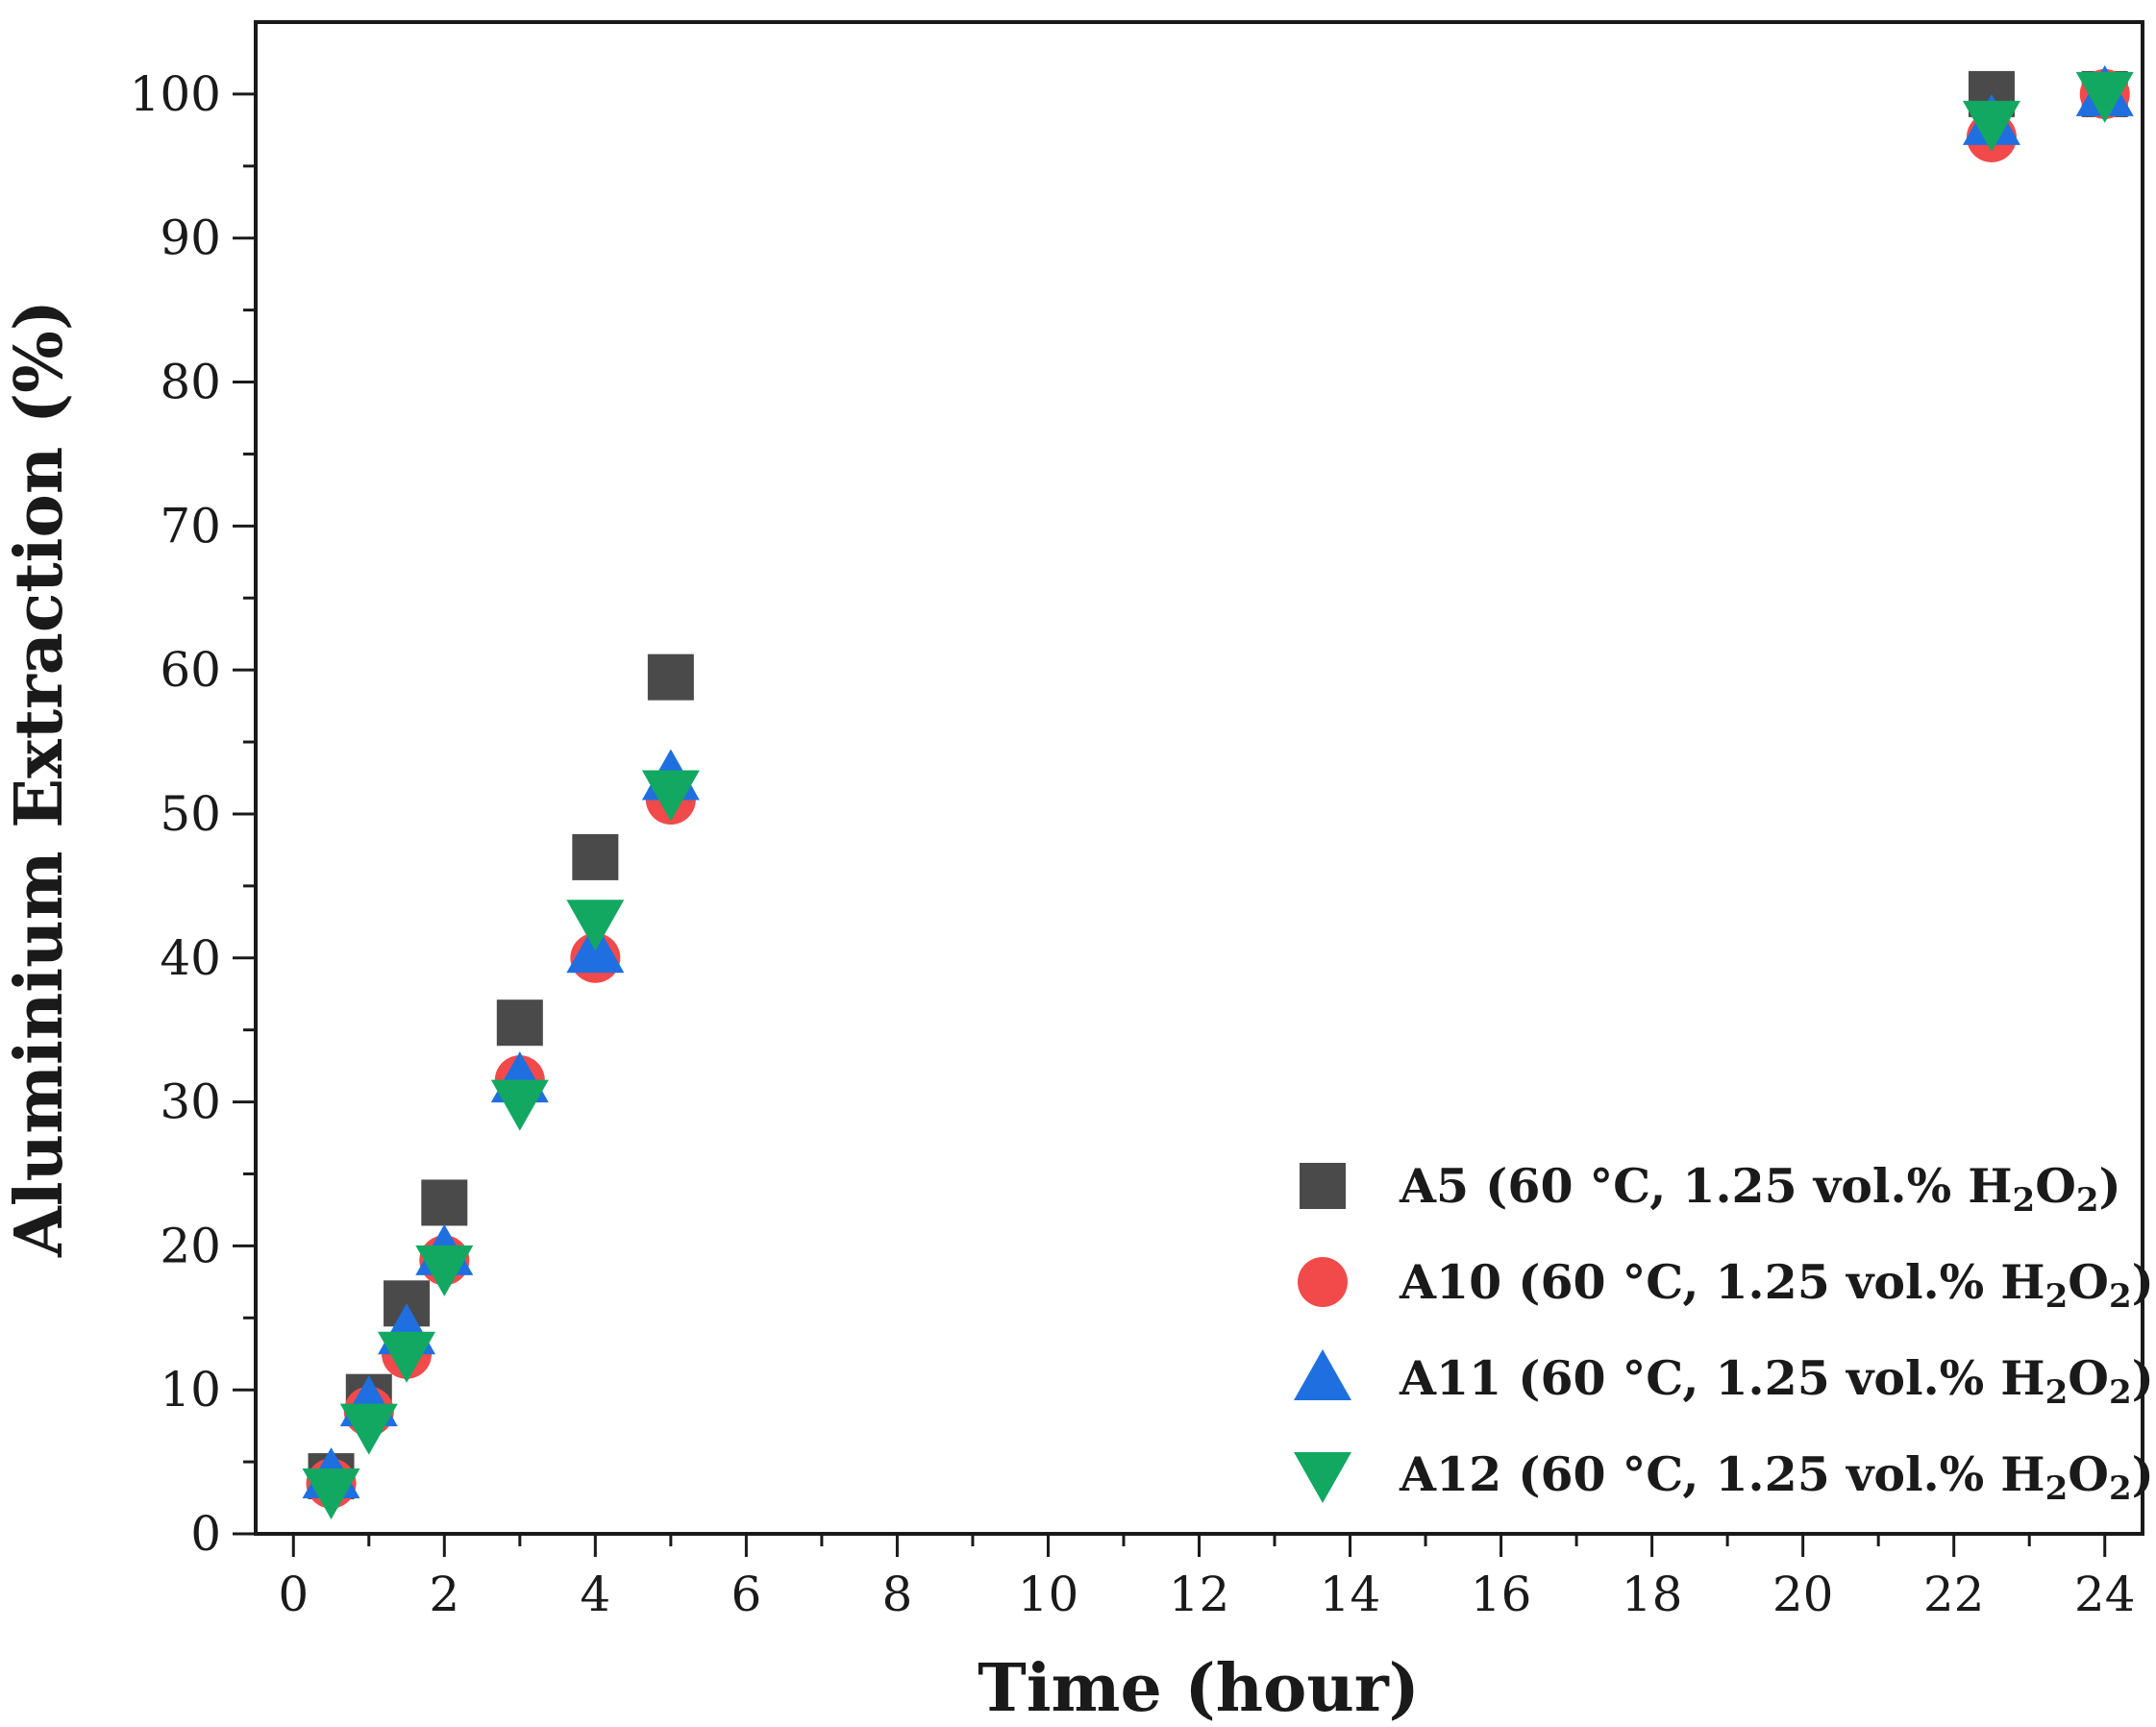 Image resolution: width=2156 pixels, height=1727 pixels. What do you see at coordinates (190, 526) in the screenshot?
I see `y-tick-label: 70` at bounding box center [190, 526].